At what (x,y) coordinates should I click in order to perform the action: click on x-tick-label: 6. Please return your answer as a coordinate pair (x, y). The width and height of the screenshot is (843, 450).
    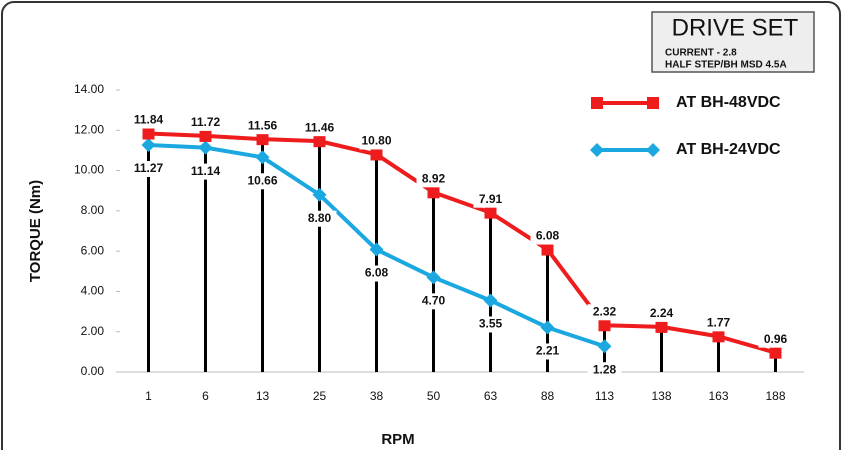
    Looking at the image, I should click on (205, 396).